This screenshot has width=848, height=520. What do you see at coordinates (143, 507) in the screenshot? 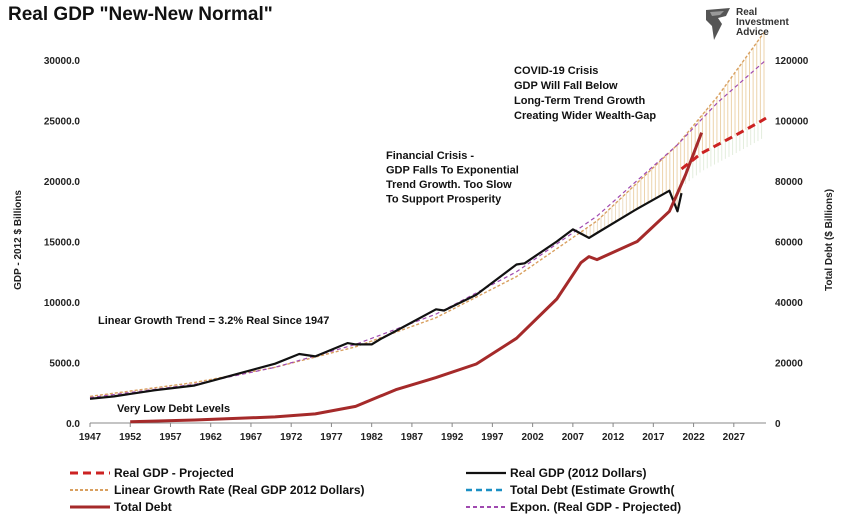
I see `legend-label: Total Debt` at bounding box center [143, 507].